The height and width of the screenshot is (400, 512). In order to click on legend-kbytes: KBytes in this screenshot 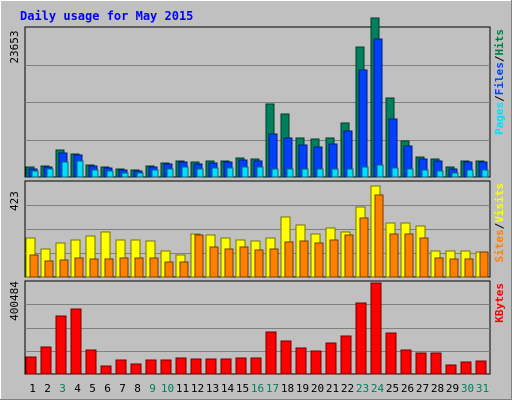, I will do `click(499, 303)`.